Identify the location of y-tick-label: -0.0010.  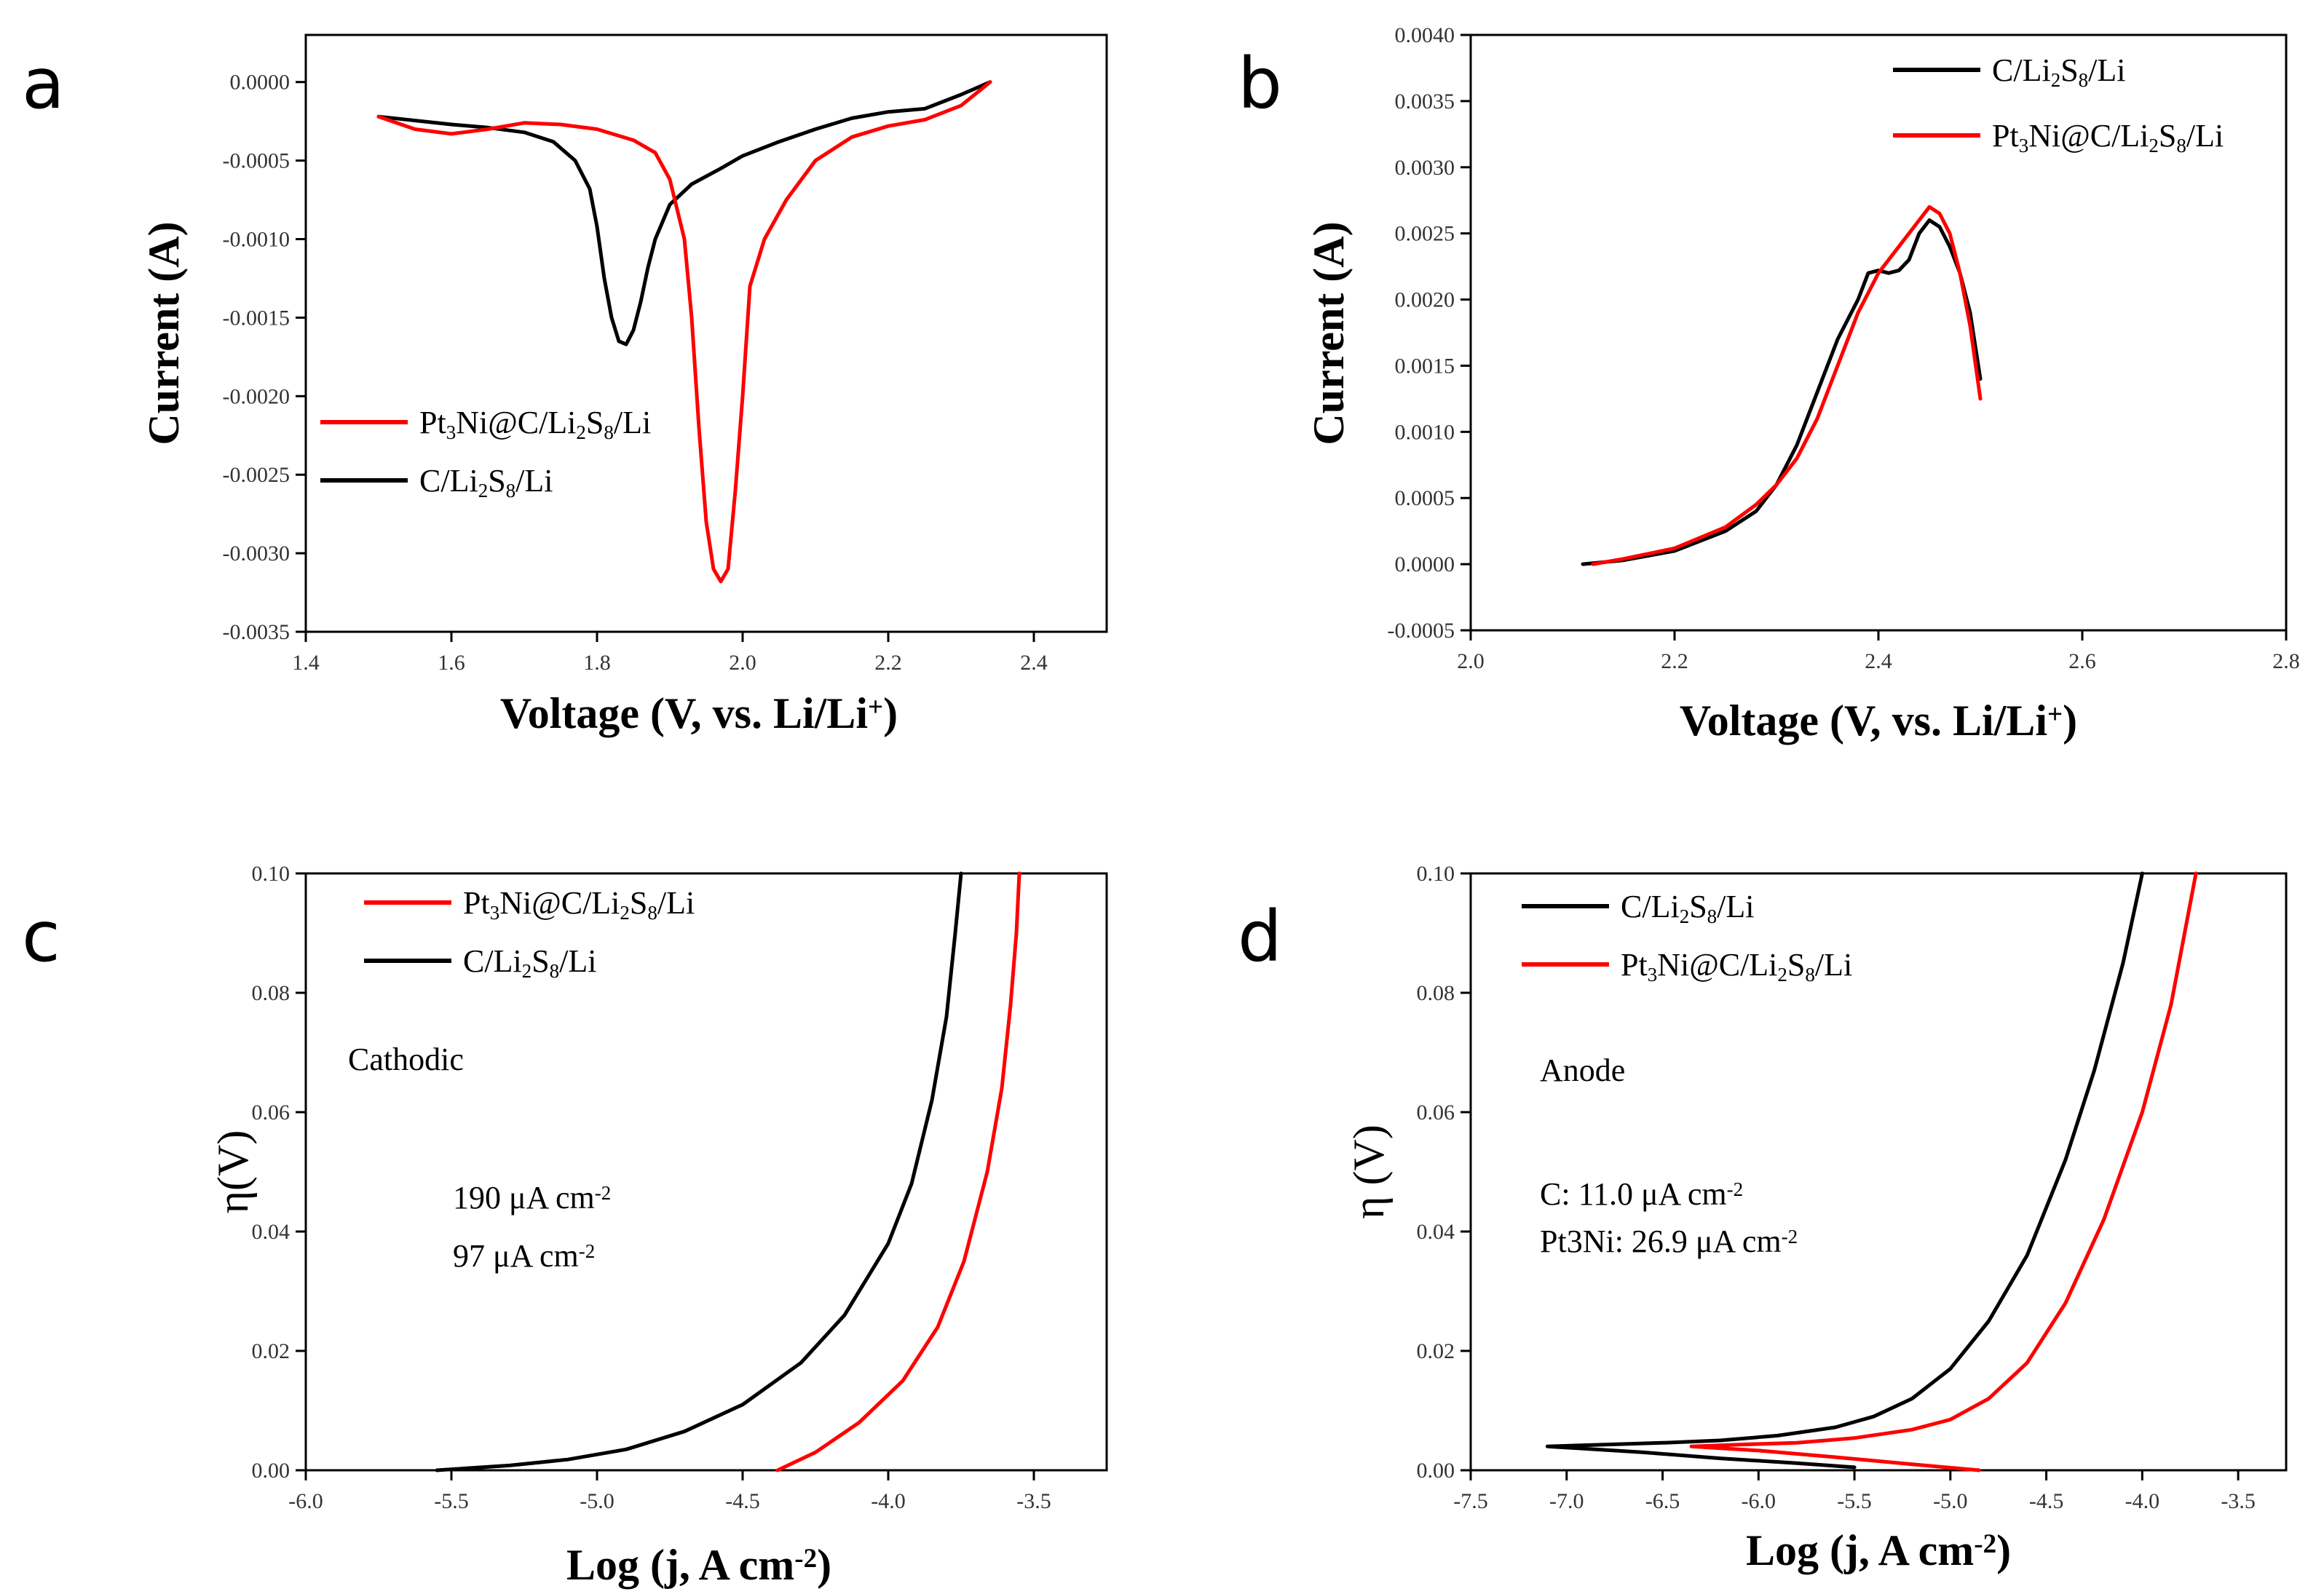
(257, 240).